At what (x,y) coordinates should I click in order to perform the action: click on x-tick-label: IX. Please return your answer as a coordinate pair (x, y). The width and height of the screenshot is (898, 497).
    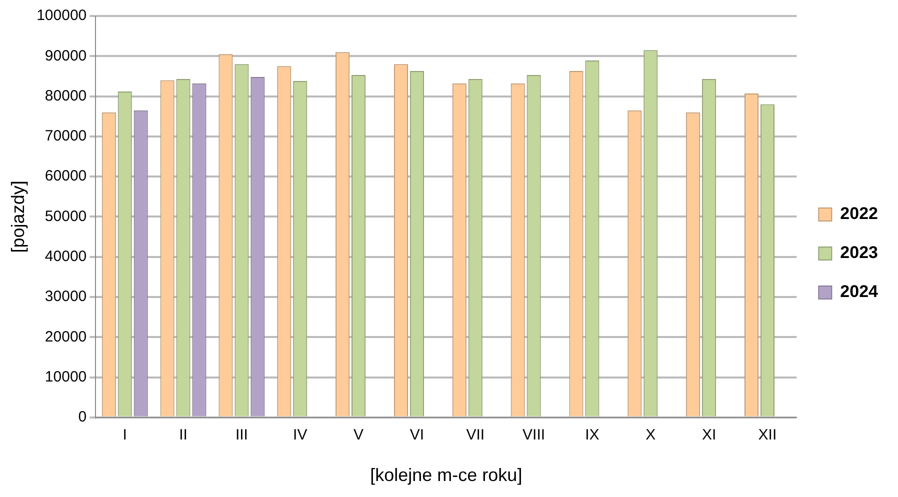
    Looking at the image, I should click on (592, 435).